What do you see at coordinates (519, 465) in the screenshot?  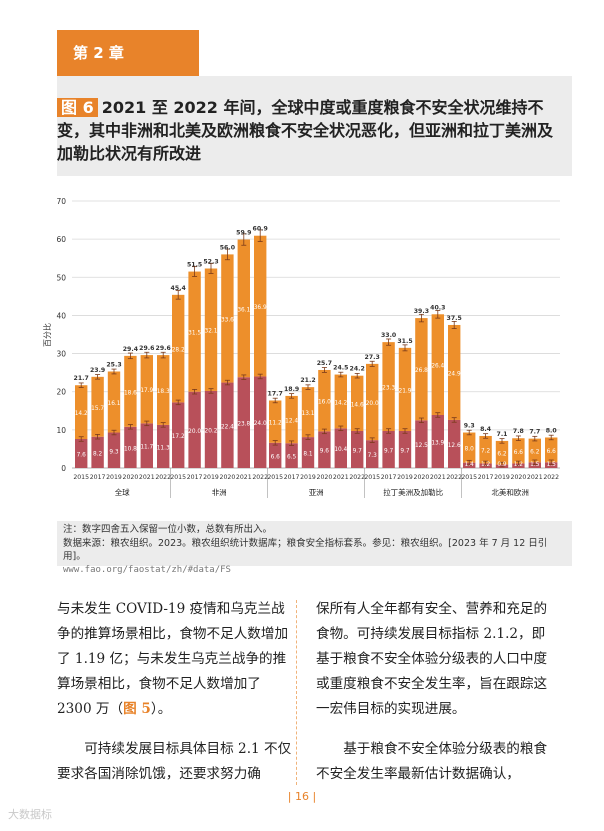 I see `severe-label: 1.2` at bounding box center [519, 465].